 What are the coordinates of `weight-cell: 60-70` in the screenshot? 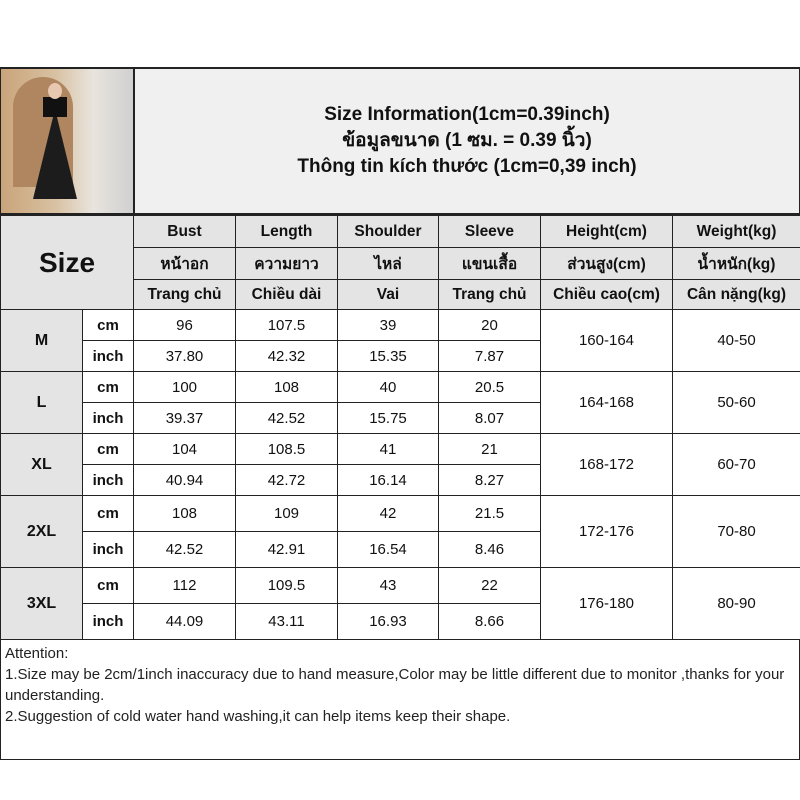 It's located at (736, 464).